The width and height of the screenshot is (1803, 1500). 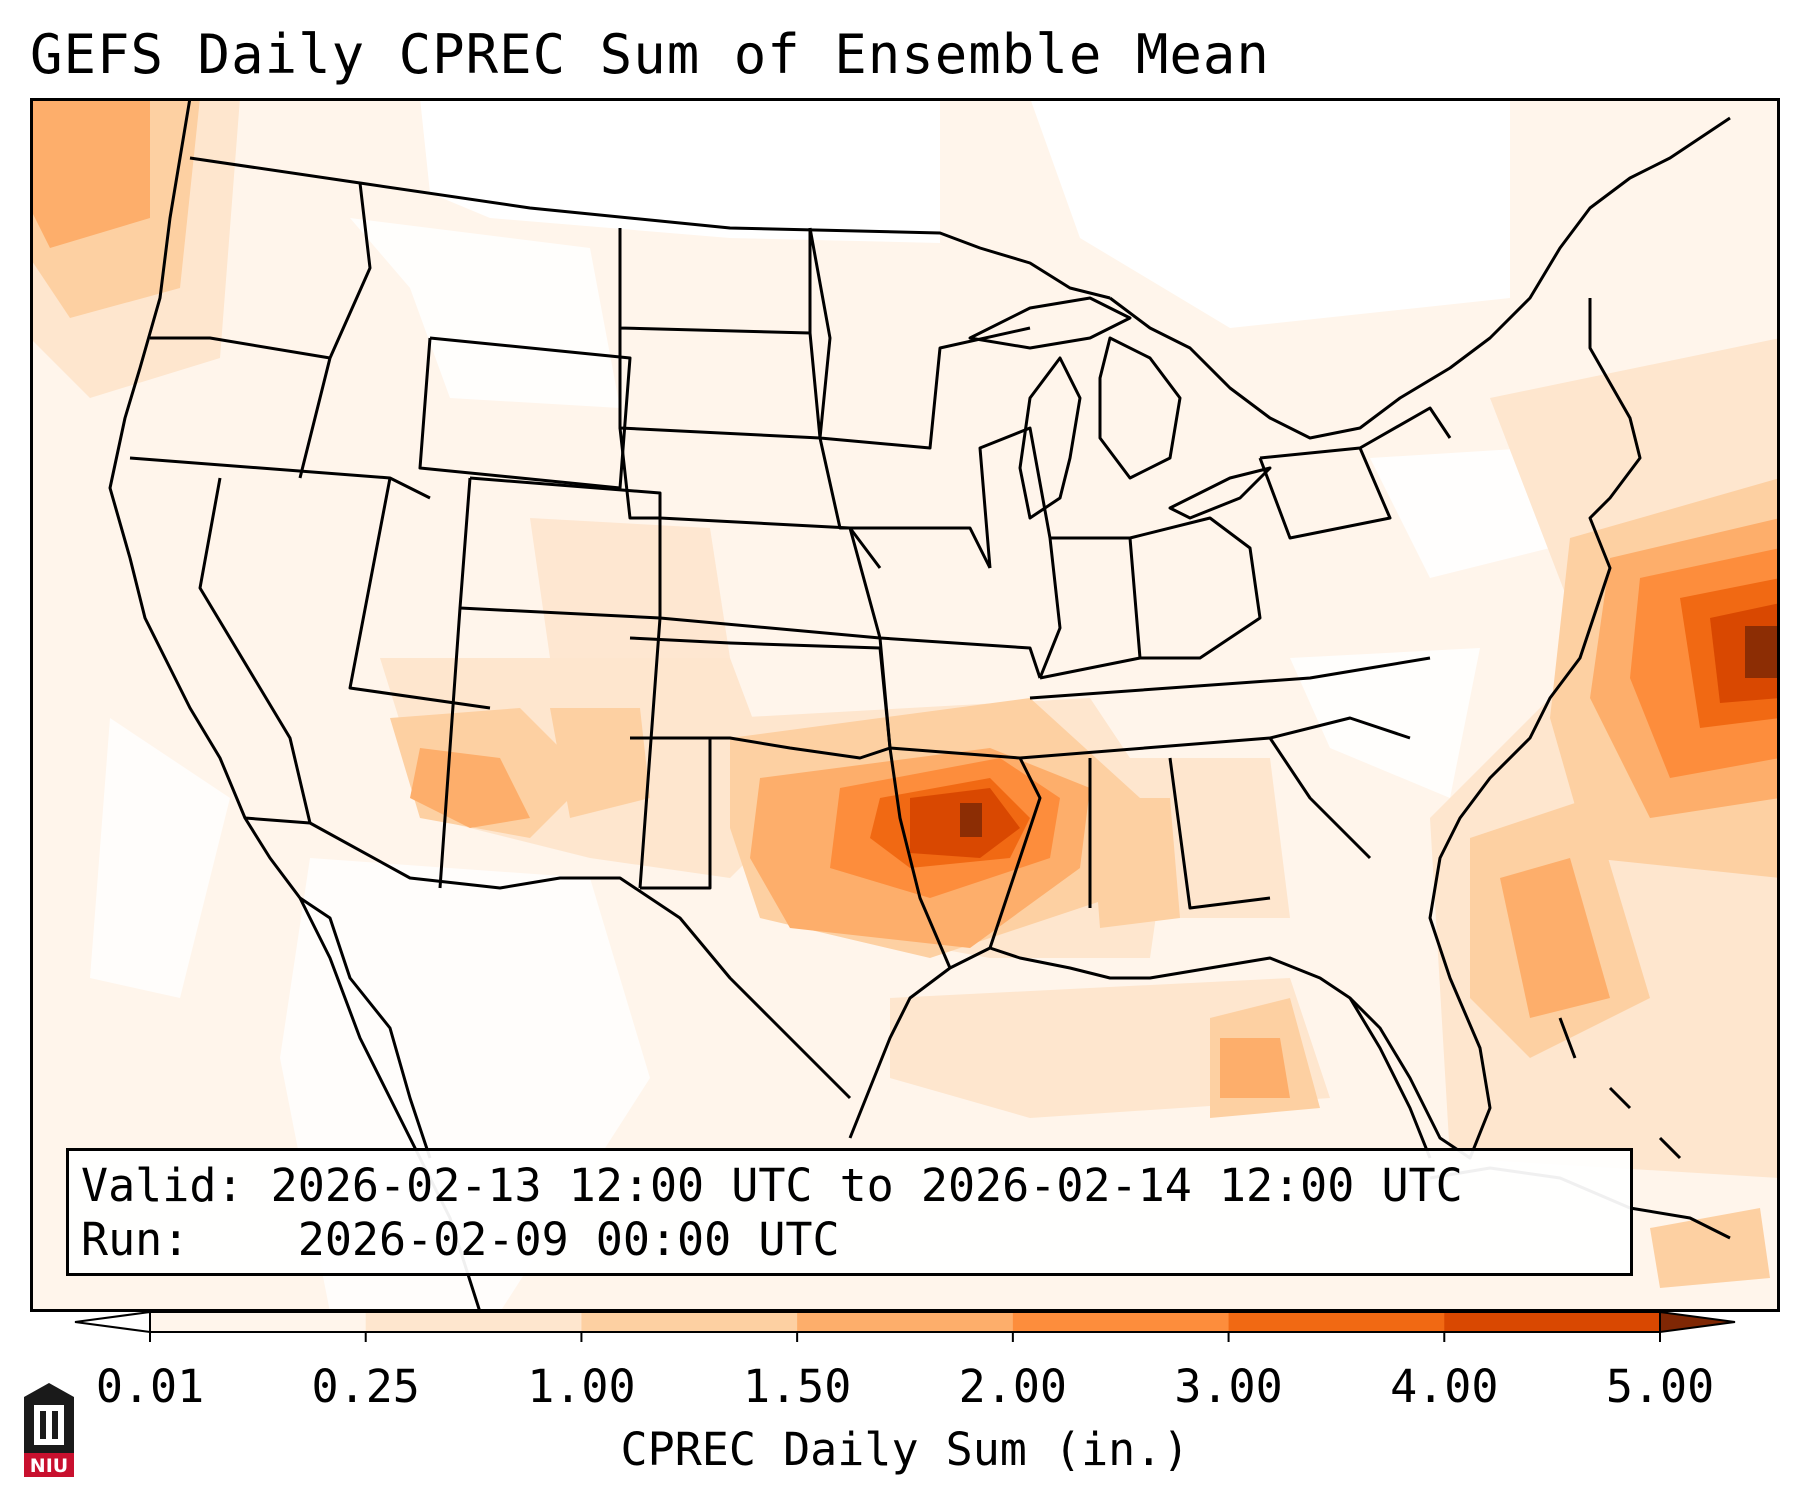 I want to click on colorbar-tick-label: 1.50, so click(x=797, y=1386).